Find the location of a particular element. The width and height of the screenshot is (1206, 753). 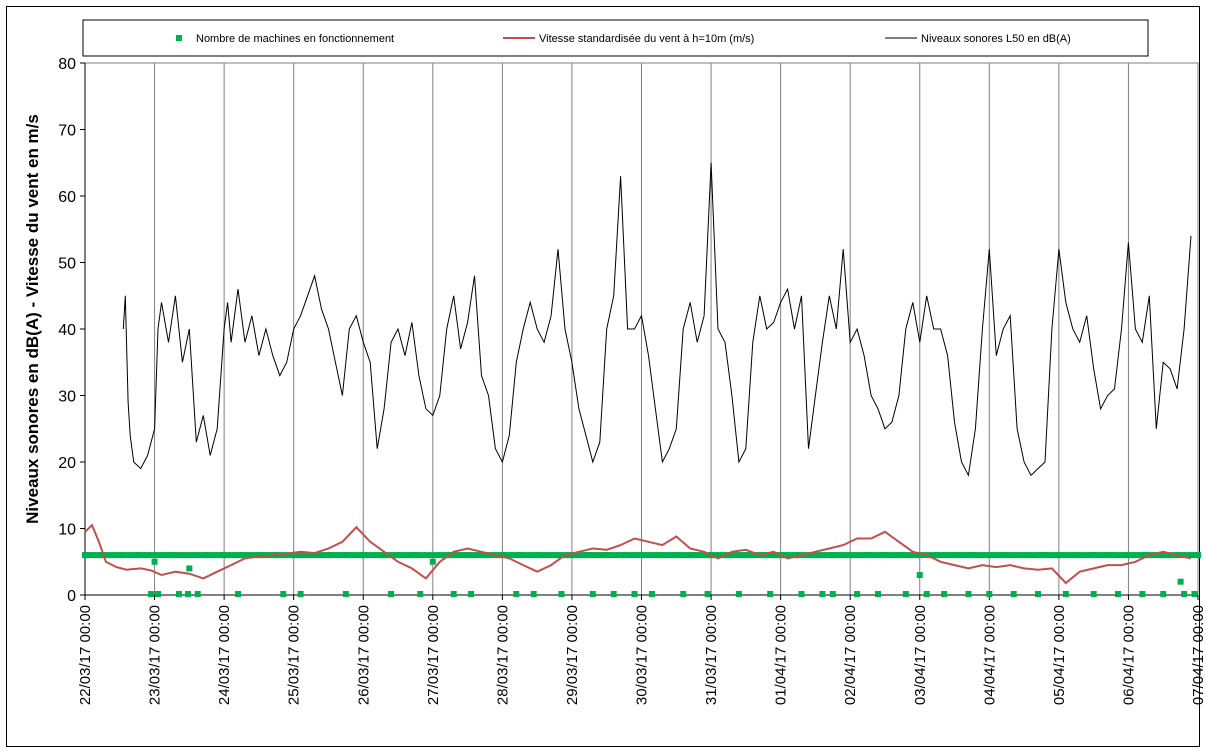

x-tick-label: 05/04/17 00:00 is located at coordinates (1059, 655).